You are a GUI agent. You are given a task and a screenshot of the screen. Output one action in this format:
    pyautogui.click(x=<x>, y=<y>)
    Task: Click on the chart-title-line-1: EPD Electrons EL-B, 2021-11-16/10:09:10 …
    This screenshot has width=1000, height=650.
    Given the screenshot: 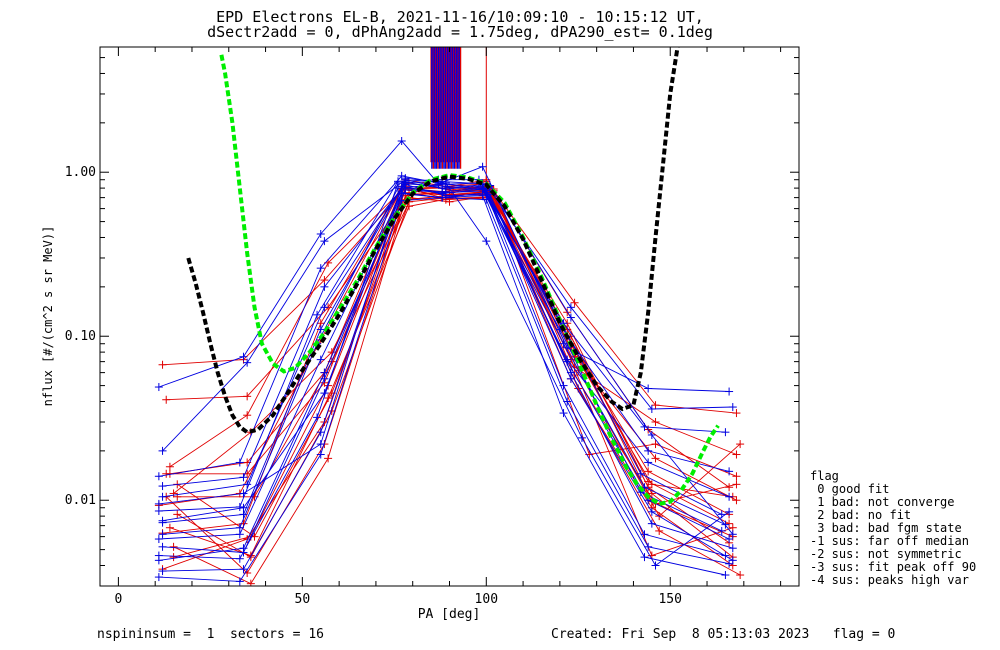 What is the action you would take?
    pyautogui.click(x=460, y=17)
    